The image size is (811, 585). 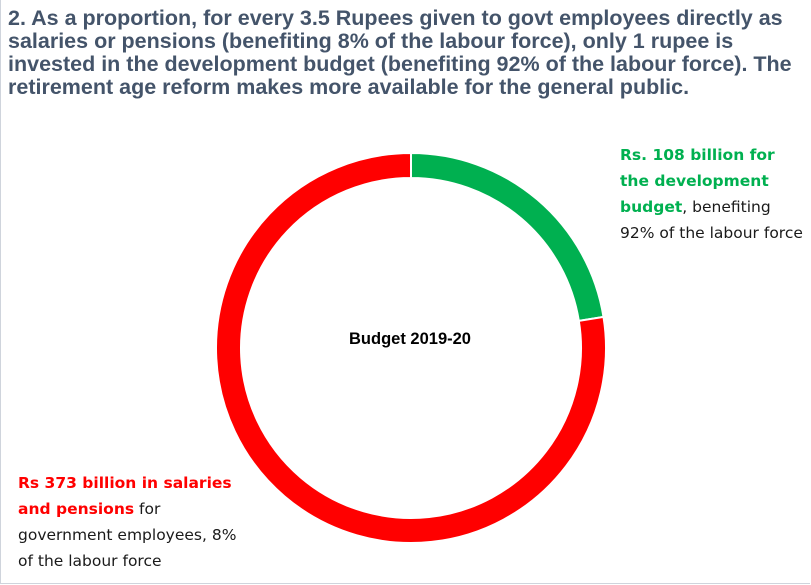 I want to click on salaries-pensions-highlight: Rs 373 billion in salaries and pensions, so click(x=125, y=496).